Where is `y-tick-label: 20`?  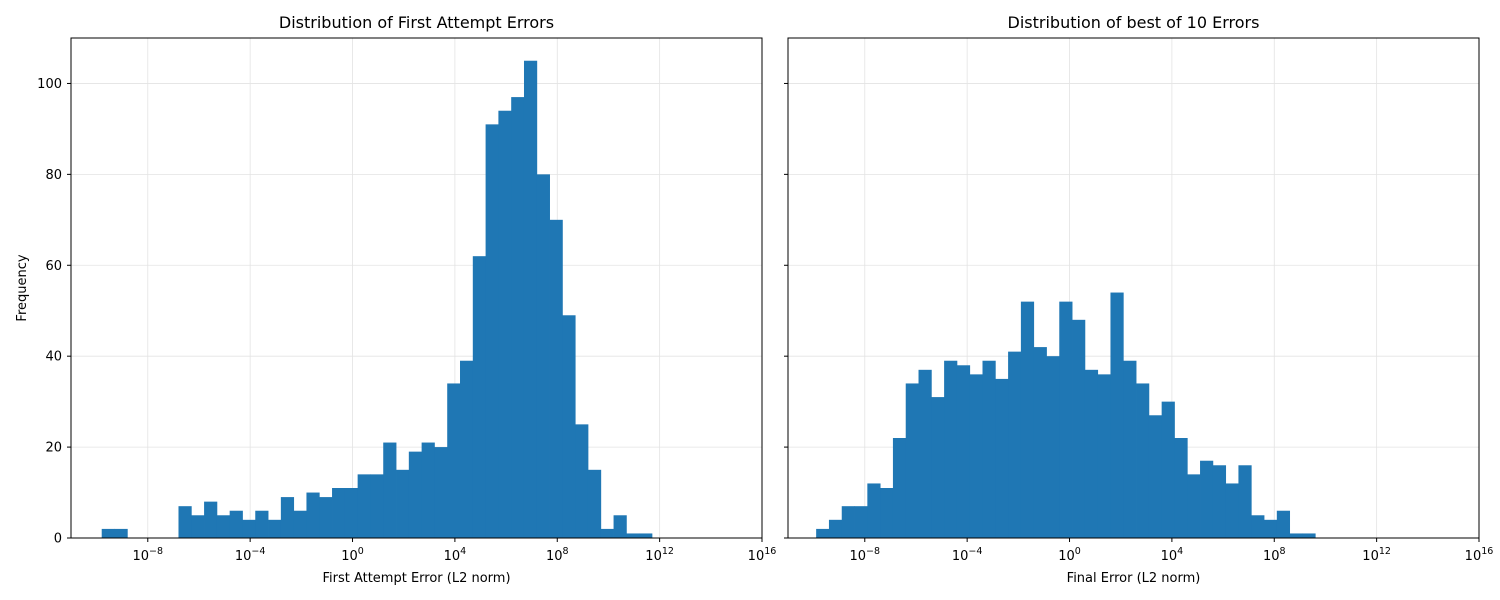 y-tick-label: 20 is located at coordinates (53, 448).